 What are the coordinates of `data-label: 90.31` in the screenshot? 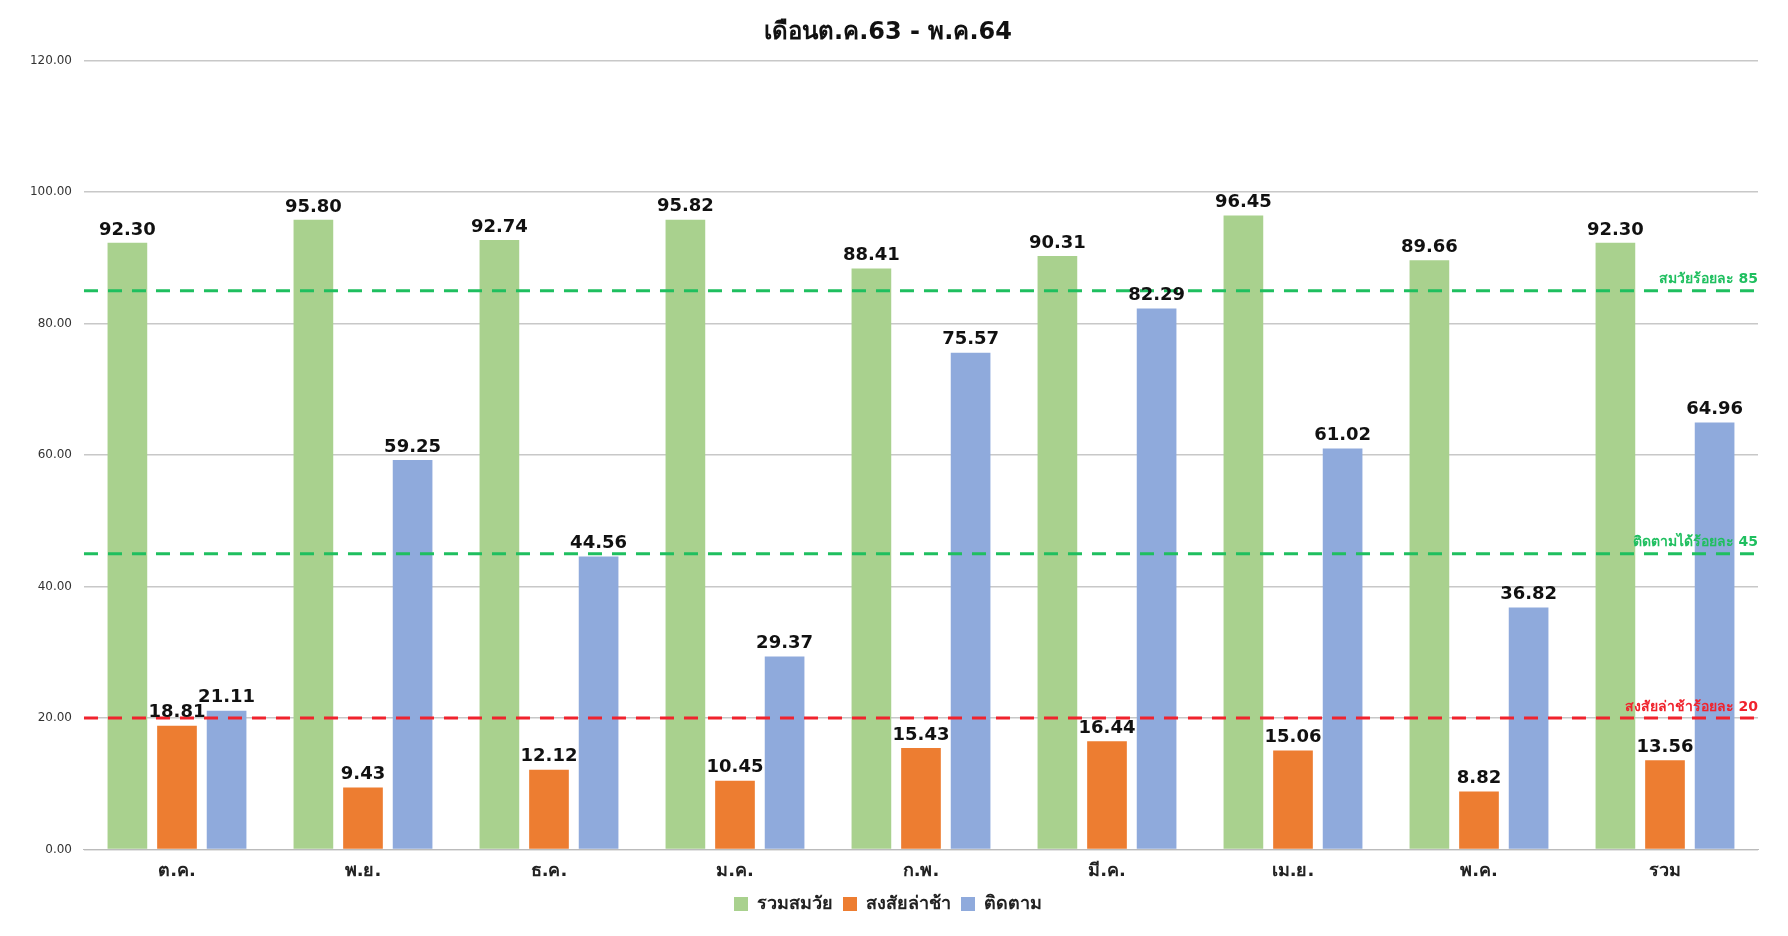 It's located at (1057, 241).